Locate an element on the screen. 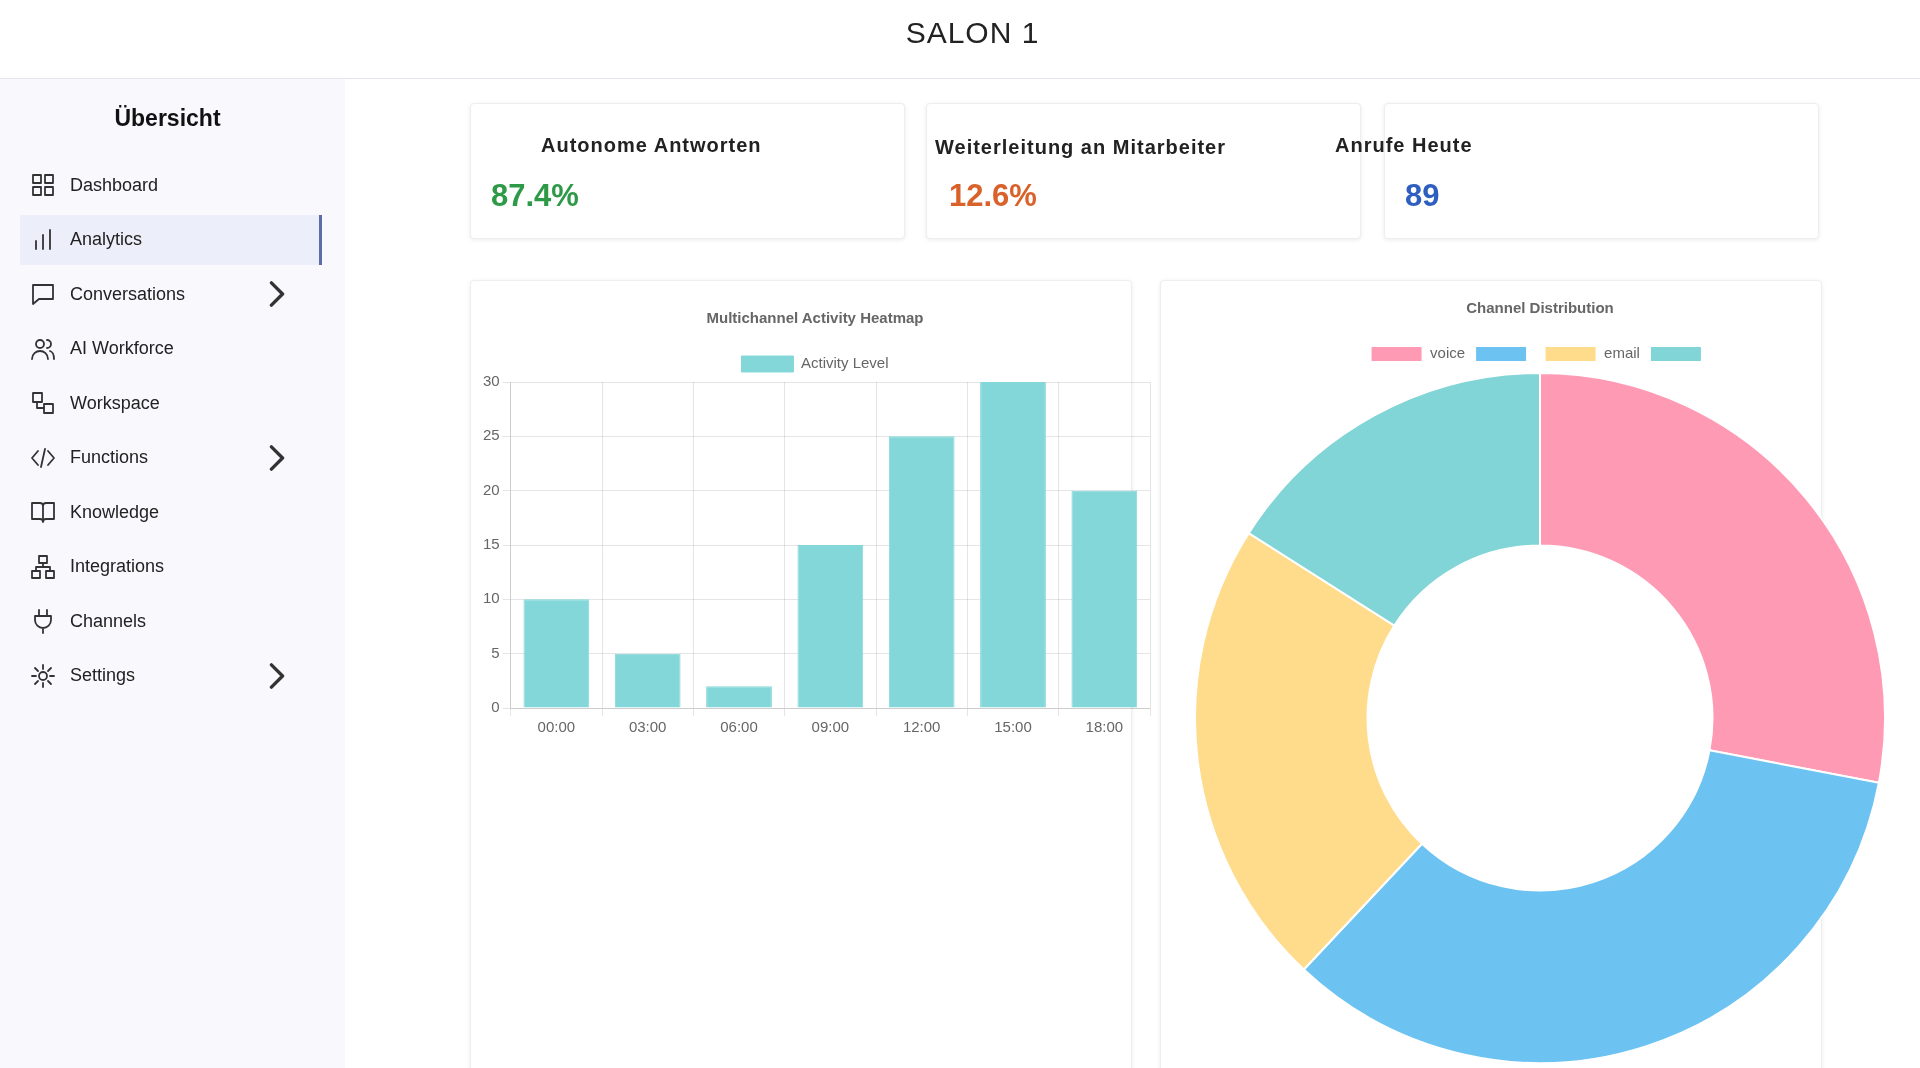 The image size is (1920, 1068). text: SALON 1 is located at coordinates (972, 33).